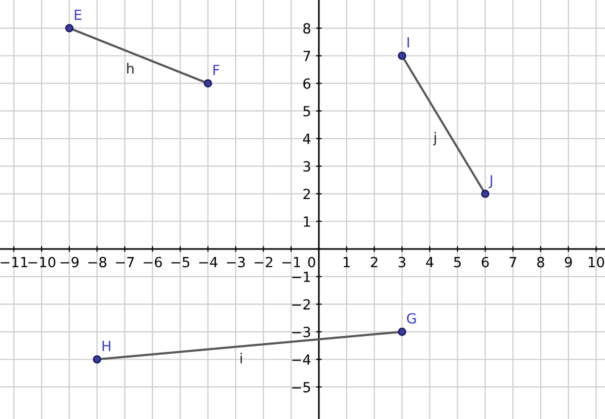 Image resolution: width=605 pixels, height=419 pixels. What do you see at coordinates (130, 68) in the screenshot?
I see `series-label: h` at bounding box center [130, 68].